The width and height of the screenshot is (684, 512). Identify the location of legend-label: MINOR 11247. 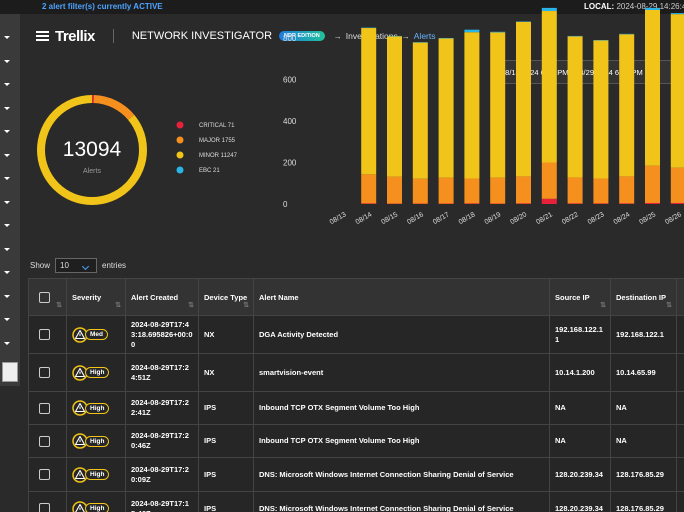
(218, 156).